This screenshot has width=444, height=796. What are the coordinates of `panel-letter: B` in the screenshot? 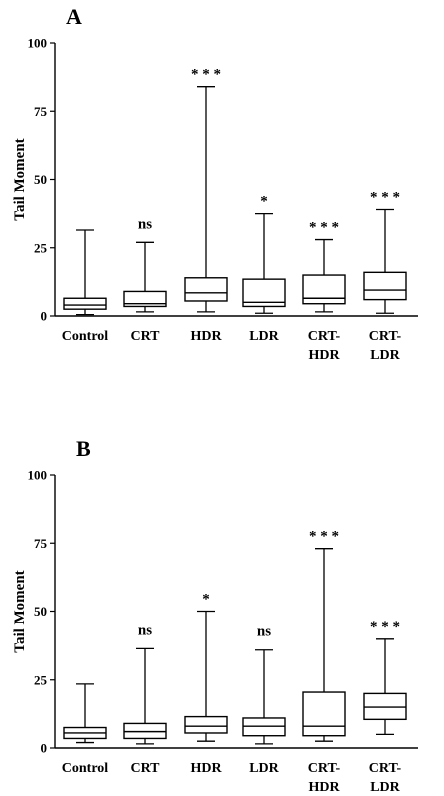 It's located at (83, 448).